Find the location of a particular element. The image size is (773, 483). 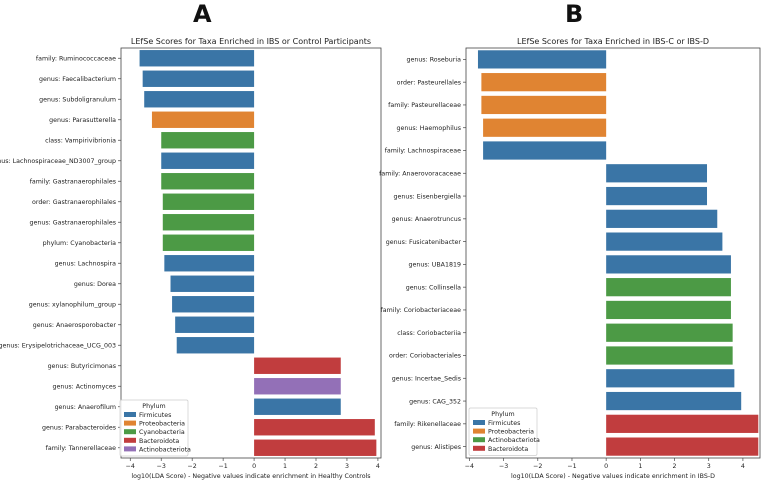

bar-order-gastranaerophilales is located at coordinates (208, 201).